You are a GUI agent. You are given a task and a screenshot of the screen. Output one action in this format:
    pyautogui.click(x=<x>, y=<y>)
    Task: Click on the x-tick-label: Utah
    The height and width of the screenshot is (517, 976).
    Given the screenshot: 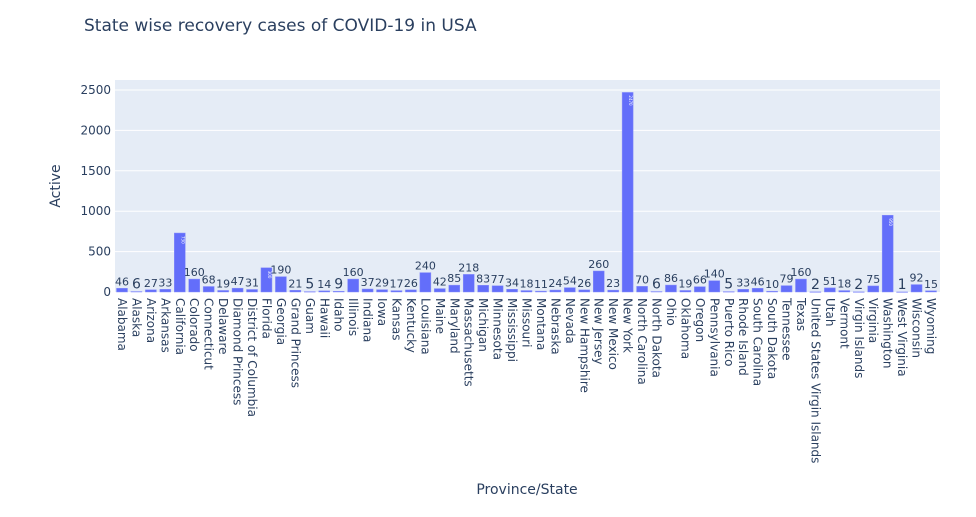 What is the action you would take?
    pyautogui.click(x=830, y=312)
    